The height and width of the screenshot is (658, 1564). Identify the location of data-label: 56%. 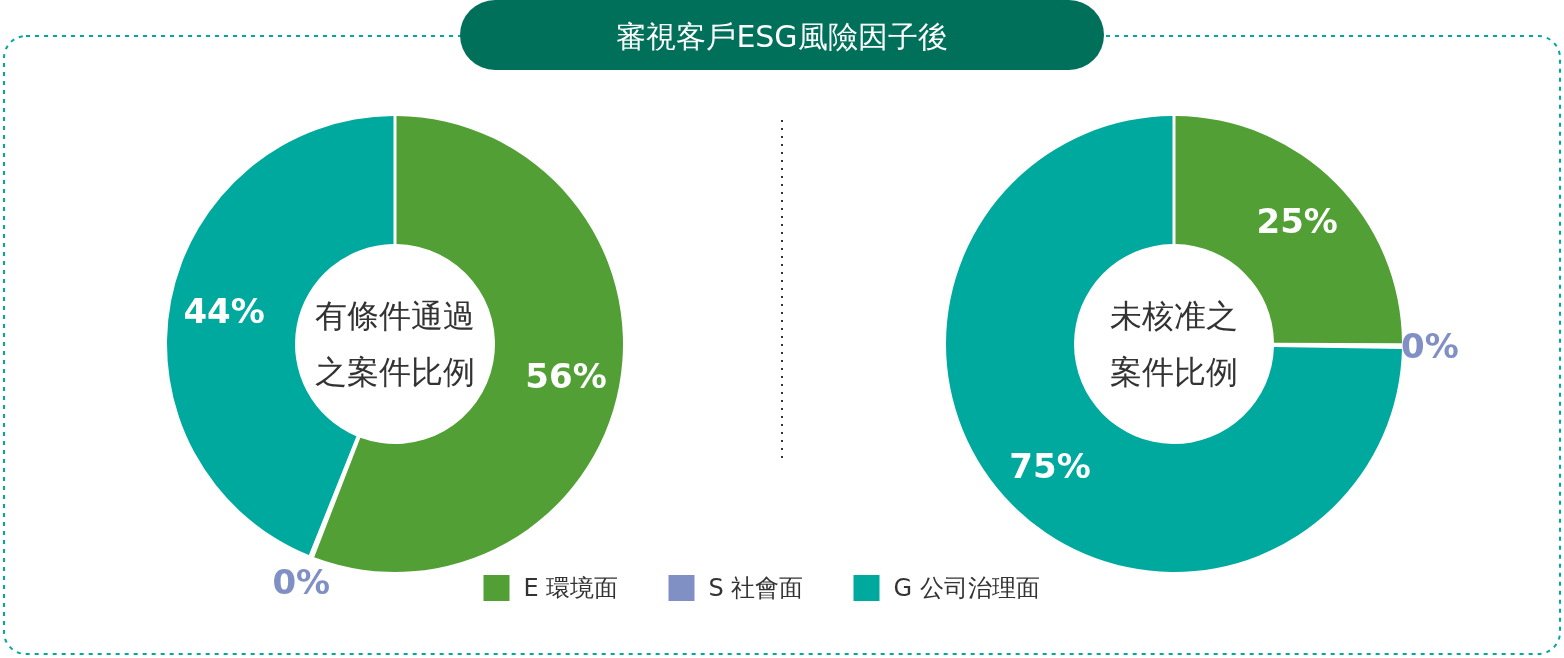
(566, 375).